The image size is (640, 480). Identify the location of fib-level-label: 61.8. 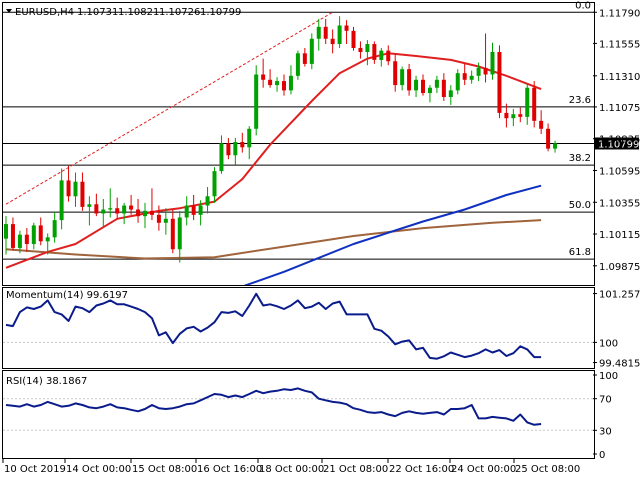
(580, 252).